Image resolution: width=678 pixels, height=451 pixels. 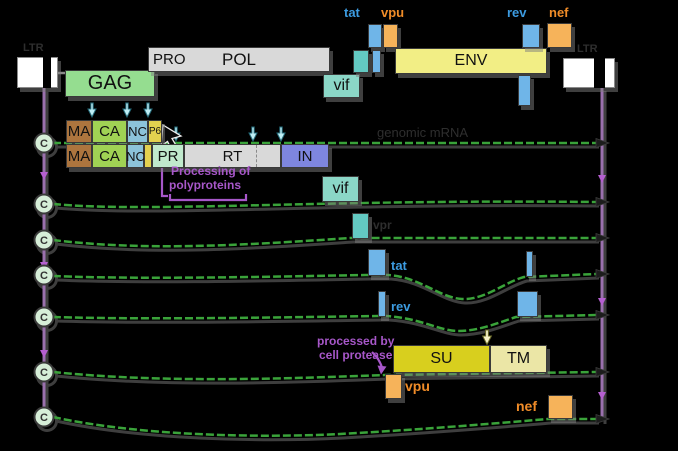 I want to click on env-cleavage-annotation-line1: processed by, so click(x=356, y=341).